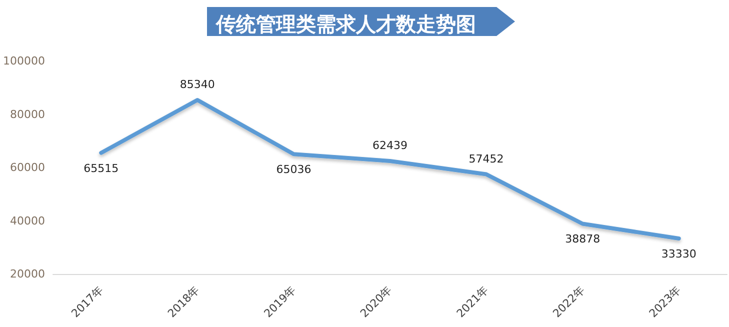 The height and width of the screenshot is (327, 729). Describe the element at coordinates (101, 168) in the screenshot. I see `data-label: 65515` at that location.